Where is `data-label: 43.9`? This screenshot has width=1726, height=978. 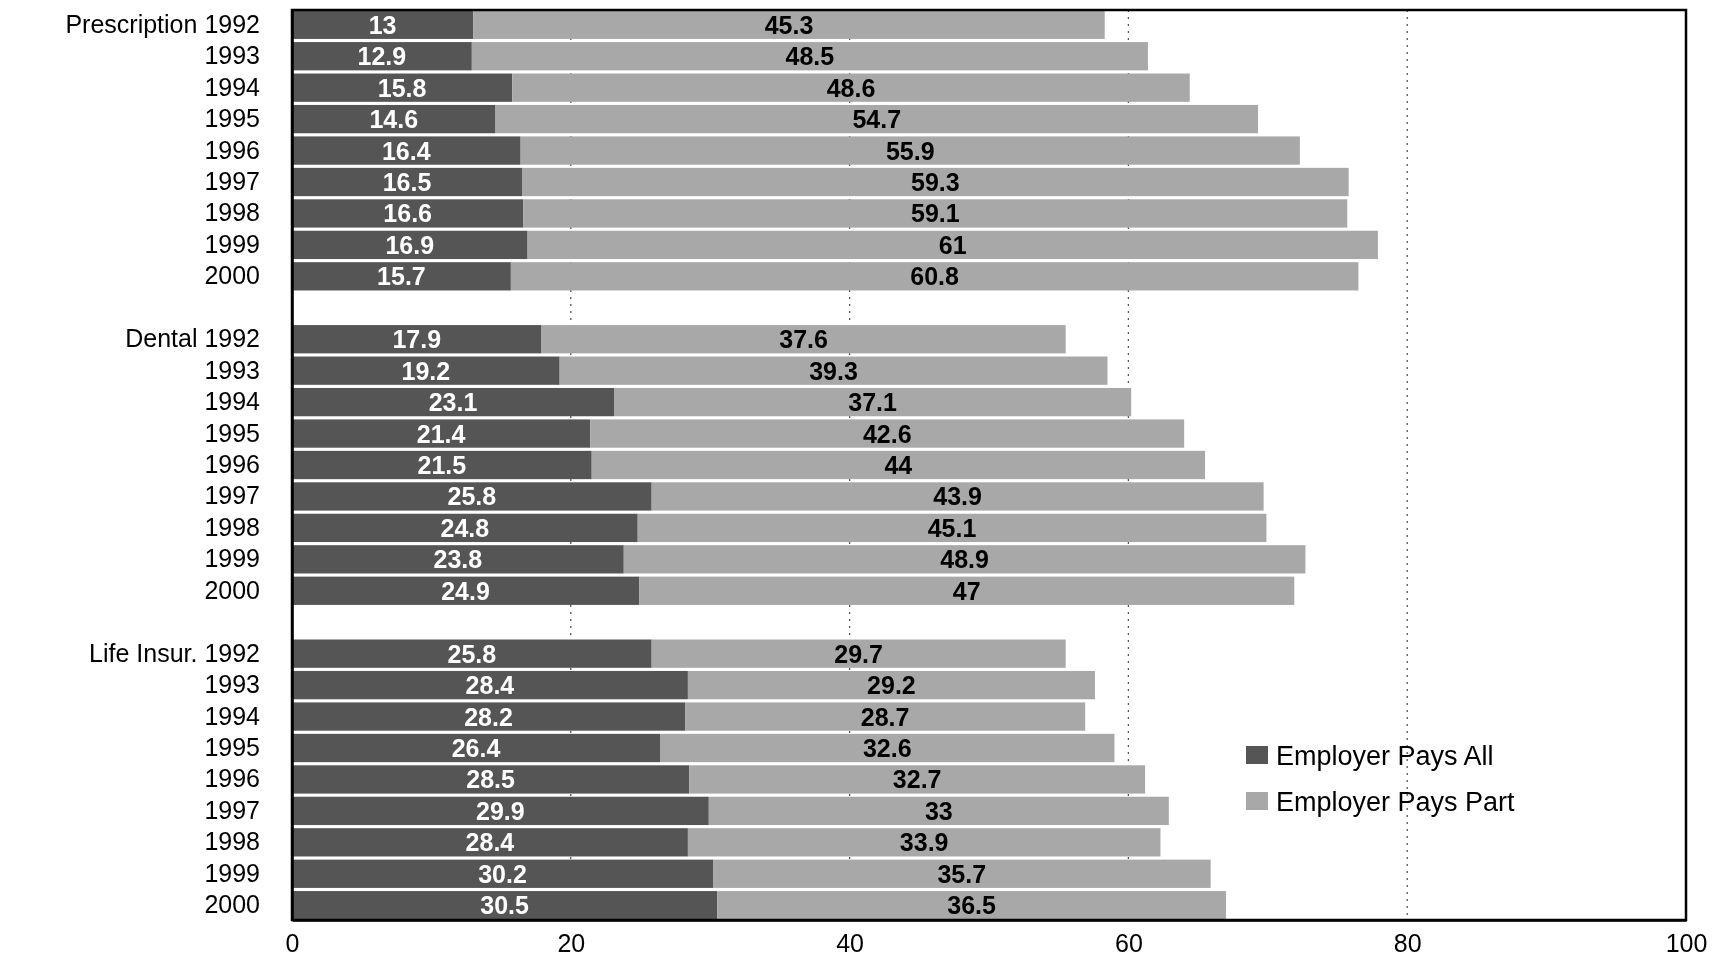 data-label: 43.9 is located at coordinates (957, 496).